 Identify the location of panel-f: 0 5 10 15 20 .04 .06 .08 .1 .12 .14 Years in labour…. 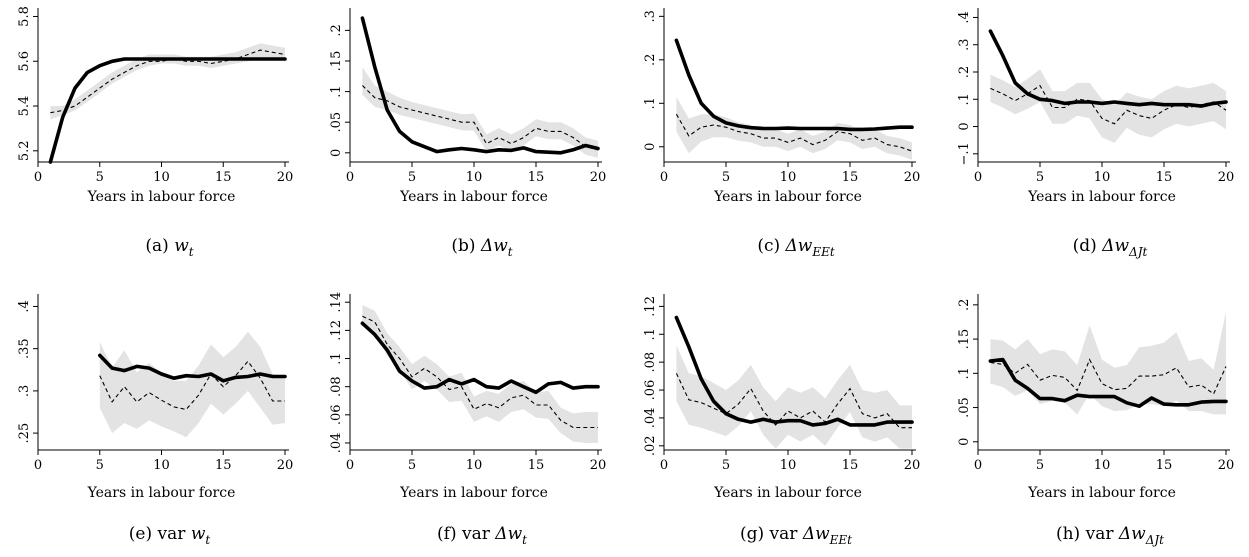
(467, 419).